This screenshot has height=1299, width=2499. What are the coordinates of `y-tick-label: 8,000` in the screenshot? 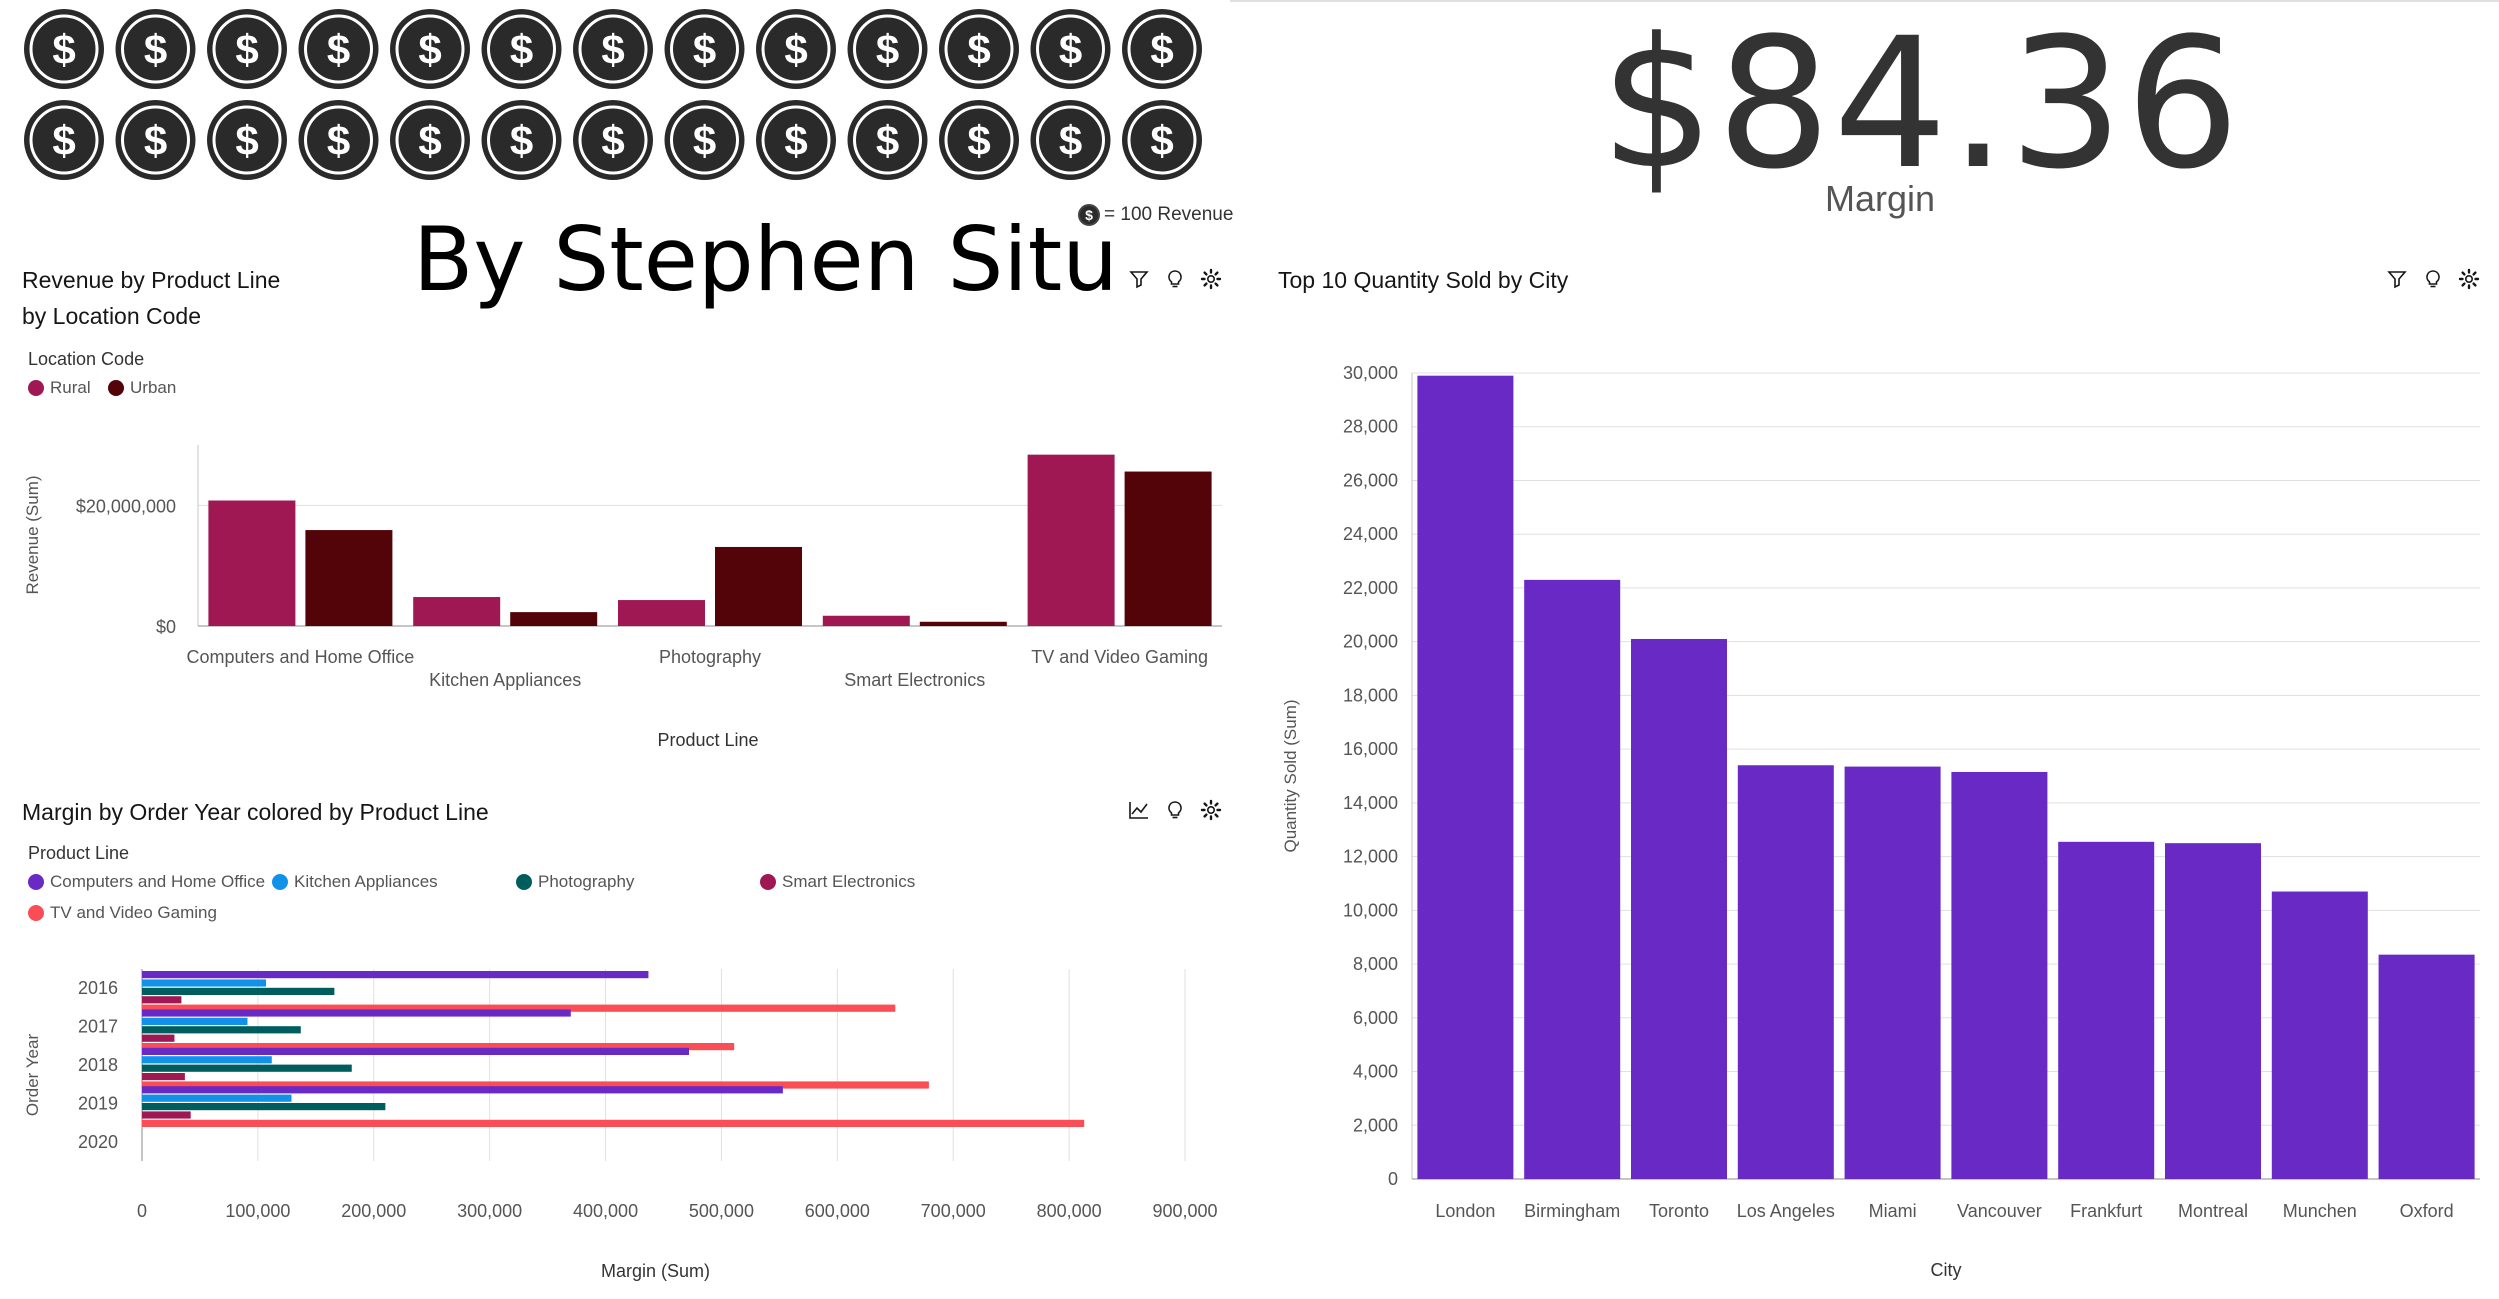 It's located at (1375, 964).